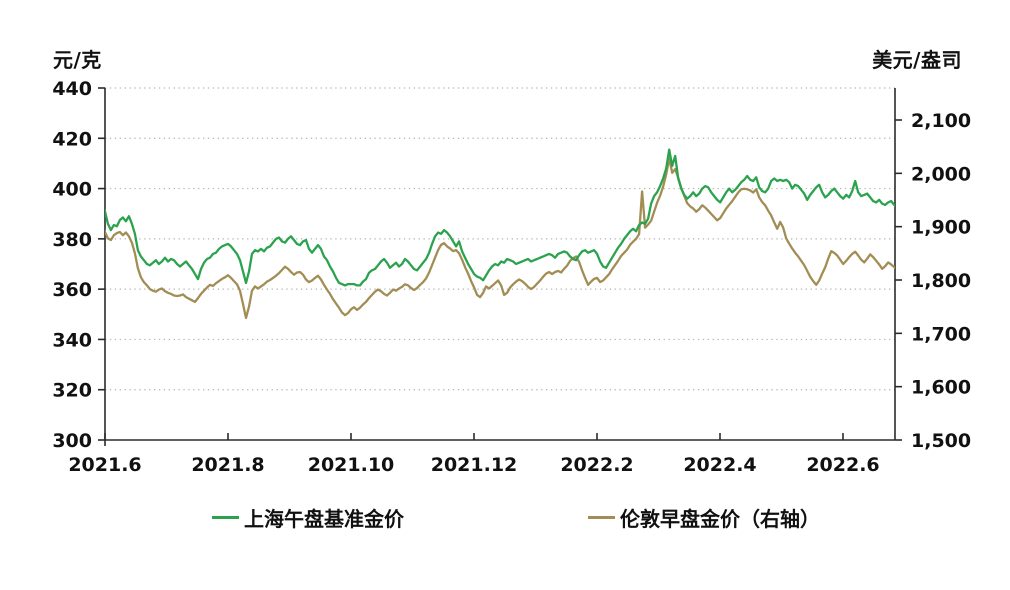 The height and width of the screenshot is (590, 1010). Describe the element at coordinates (77, 60) in the screenshot. I see `left-axis-unit-label: 元/克` at that location.